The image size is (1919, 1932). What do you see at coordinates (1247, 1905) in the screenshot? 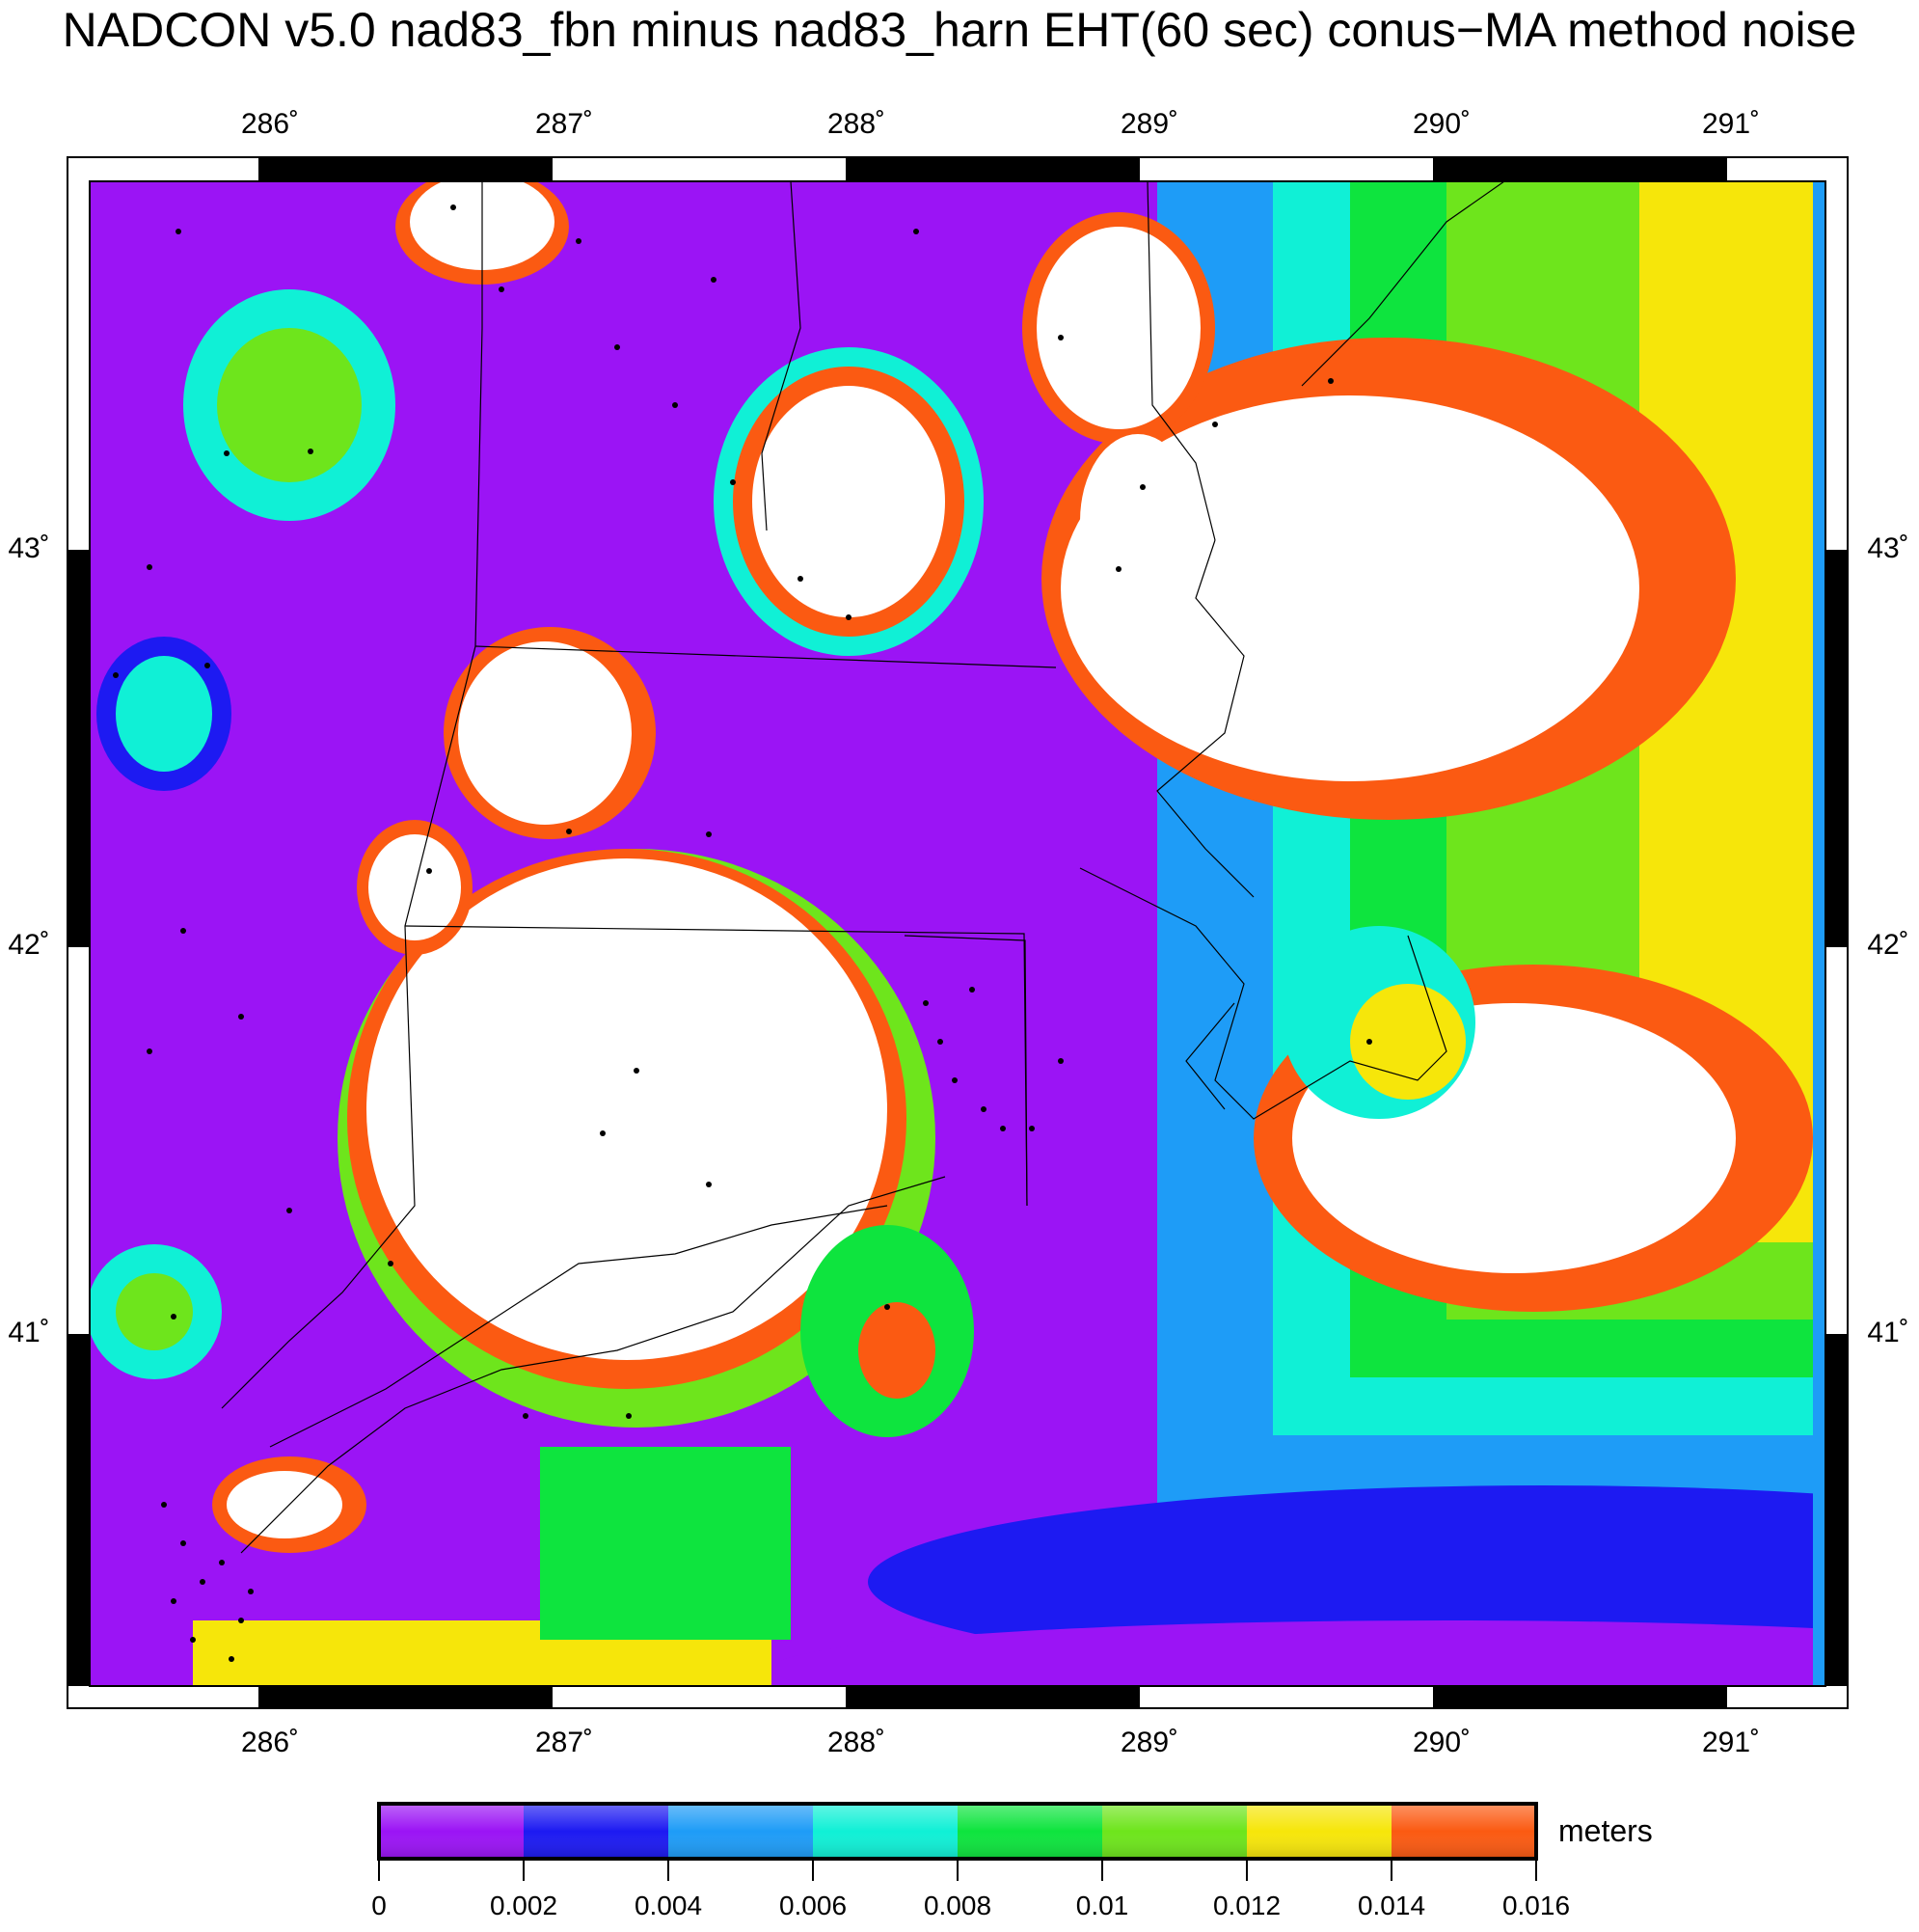
I see `colorbar-tick-label: 0.012` at bounding box center [1247, 1905].